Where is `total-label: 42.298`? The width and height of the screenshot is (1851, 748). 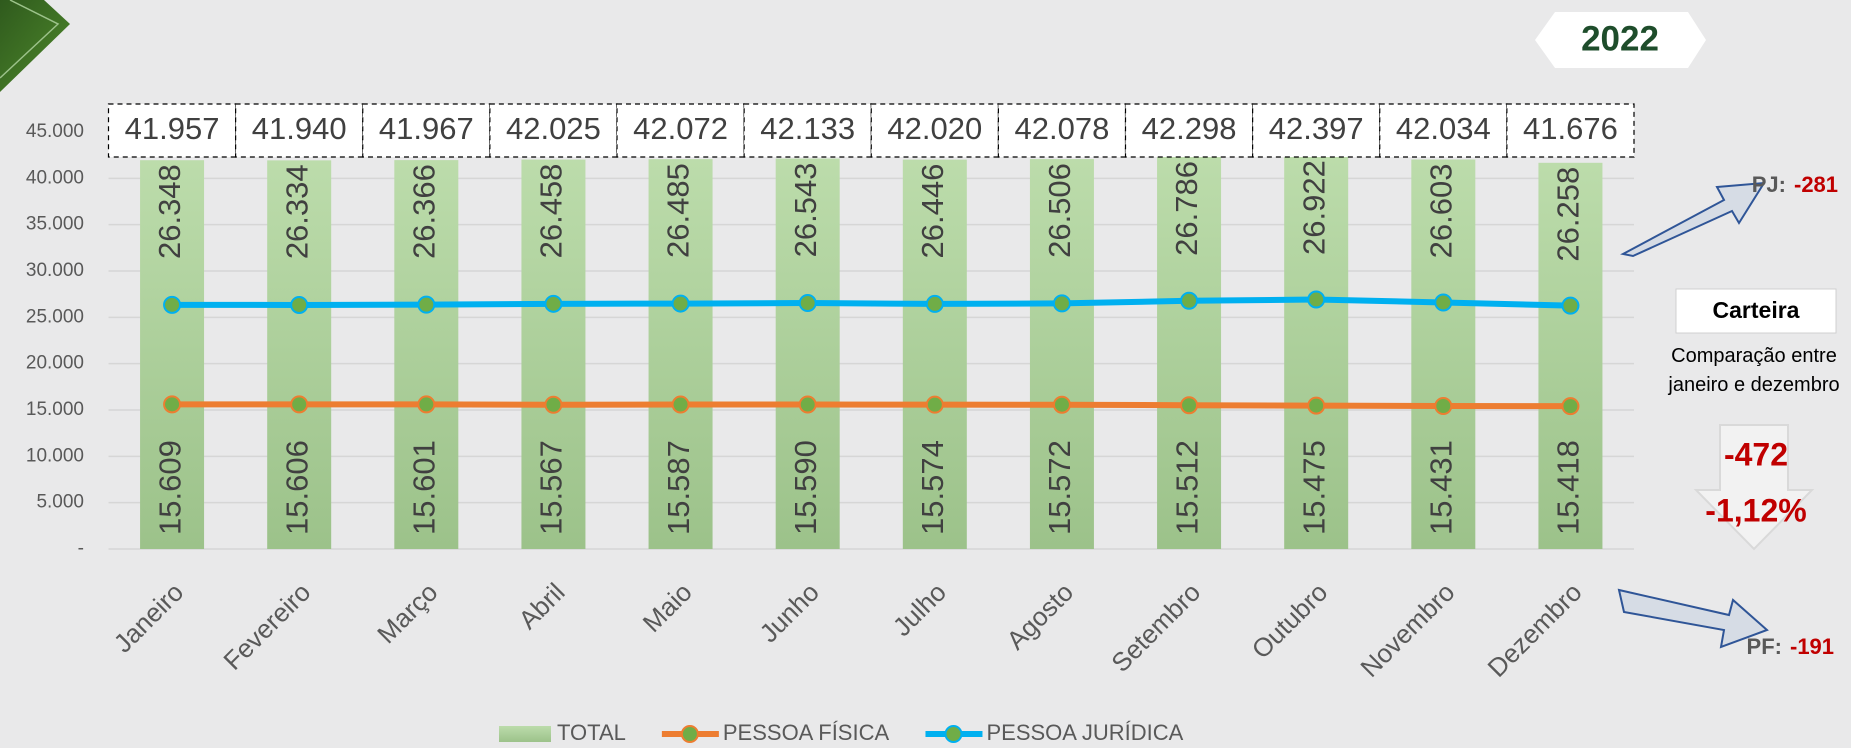 total-label: 42.298 is located at coordinates (1189, 128).